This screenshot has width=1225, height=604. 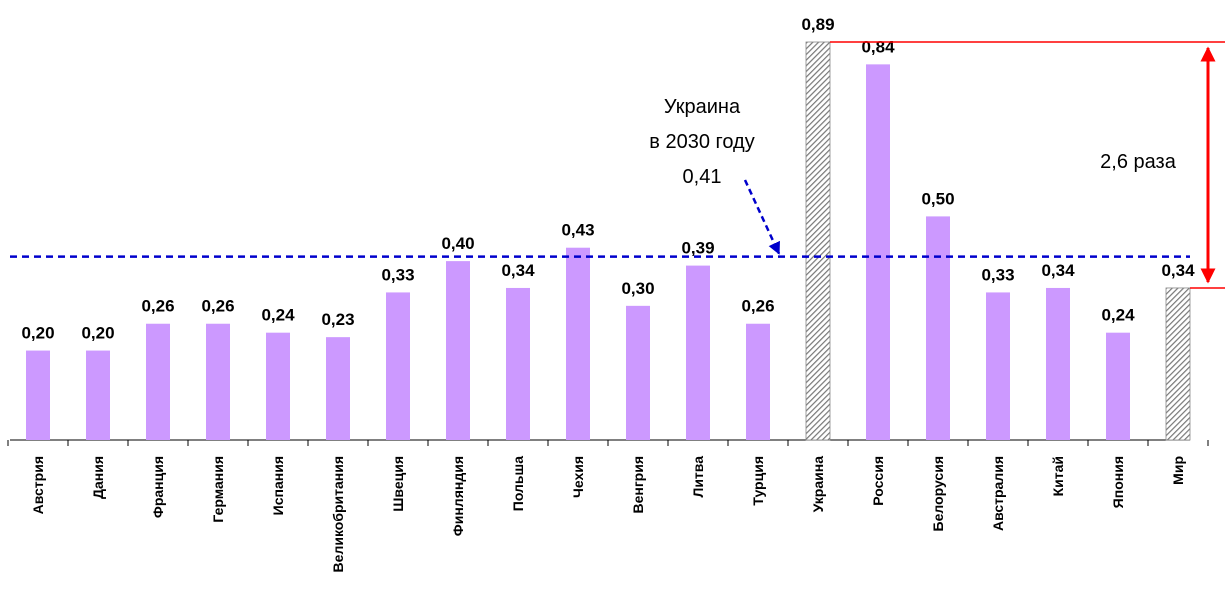 What do you see at coordinates (98, 477) in the screenshot?
I see `category-label: Дания` at bounding box center [98, 477].